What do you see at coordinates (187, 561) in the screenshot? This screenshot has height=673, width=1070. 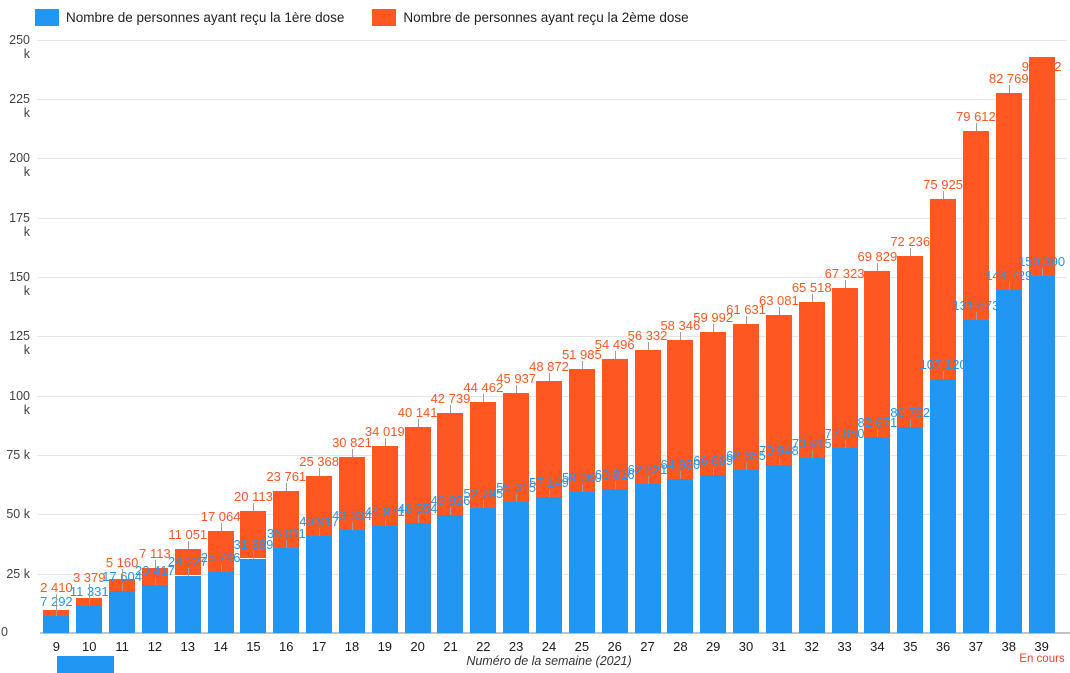 I see `annotation-dose1-week-13: 24 227` at bounding box center [187, 561].